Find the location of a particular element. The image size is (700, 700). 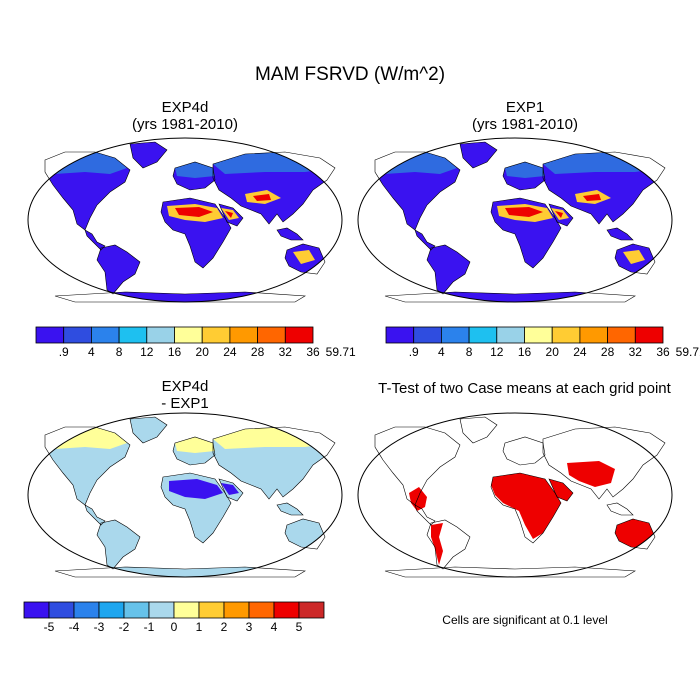

significance-note: Cells are significant at 0.1 level is located at coordinates (525, 620).